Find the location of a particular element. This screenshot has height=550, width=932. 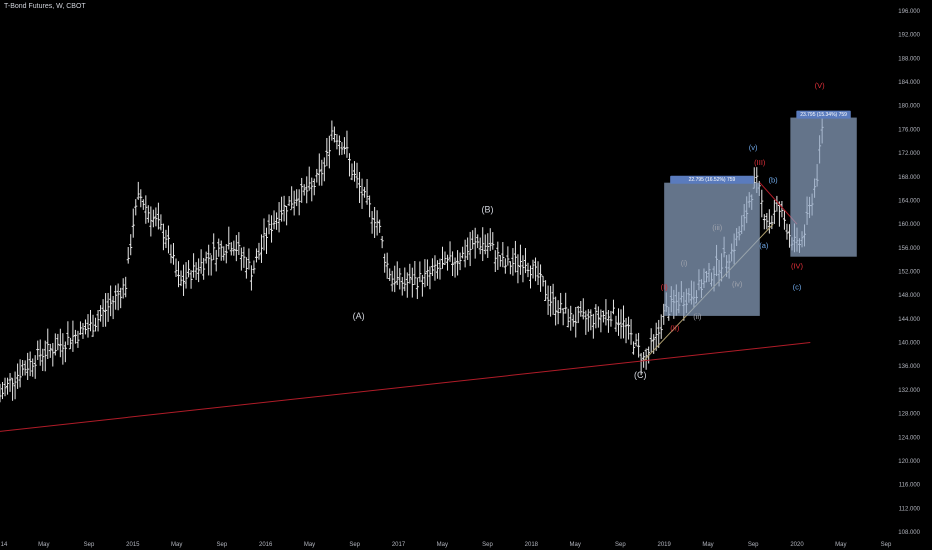

price-tick-label: 192.000 is located at coordinates (909, 36).